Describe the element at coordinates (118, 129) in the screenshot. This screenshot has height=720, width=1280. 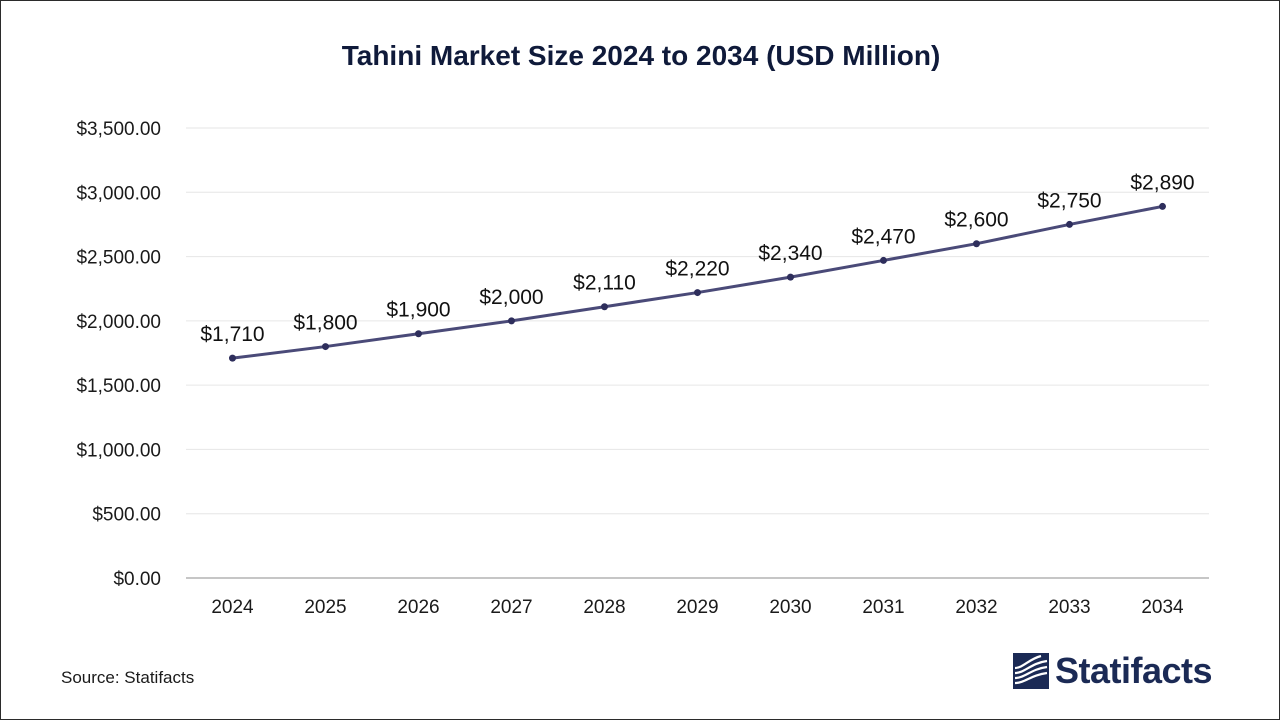
I see `y-tick-label: $3,500.00` at that location.